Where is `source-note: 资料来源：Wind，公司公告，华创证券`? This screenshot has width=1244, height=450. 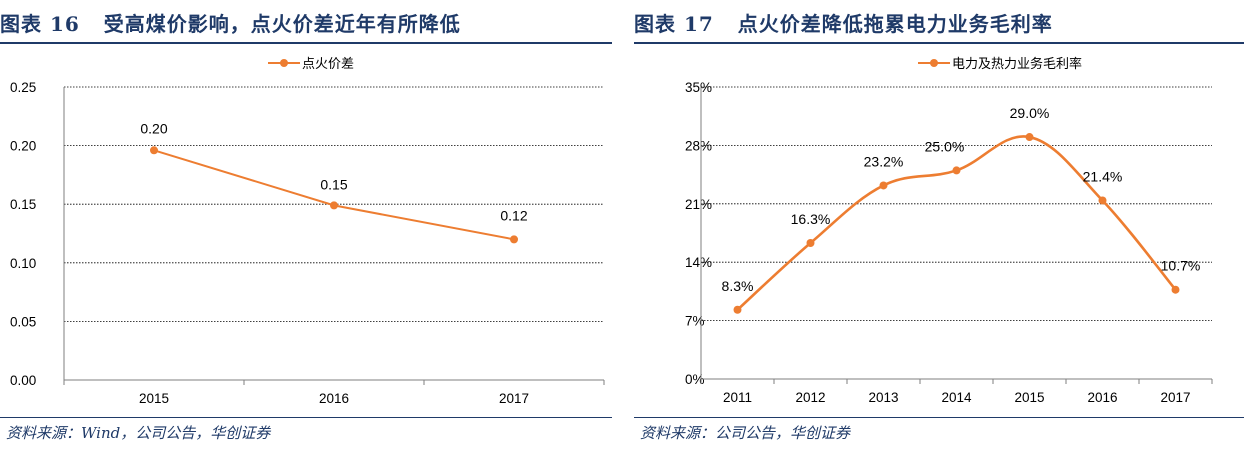
source-note: 资料来源：Wind，公司公告，华创证券 is located at coordinates (138, 433).